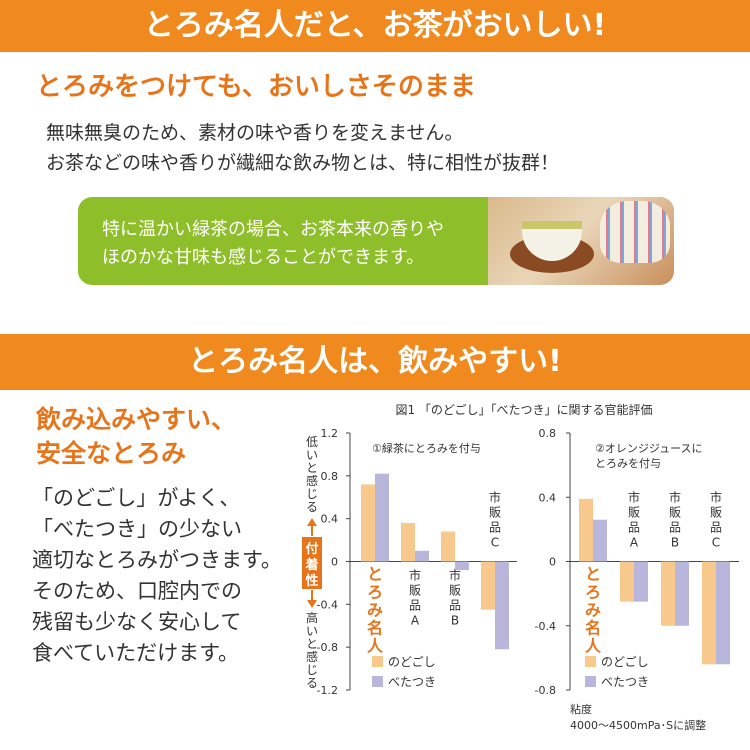 This screenshot has width=750, height=750. What do you see at coordinates (312, 670) in the screenshot?
I see `y-axis-label-bottom: じ` at bounding box center [312, 670].